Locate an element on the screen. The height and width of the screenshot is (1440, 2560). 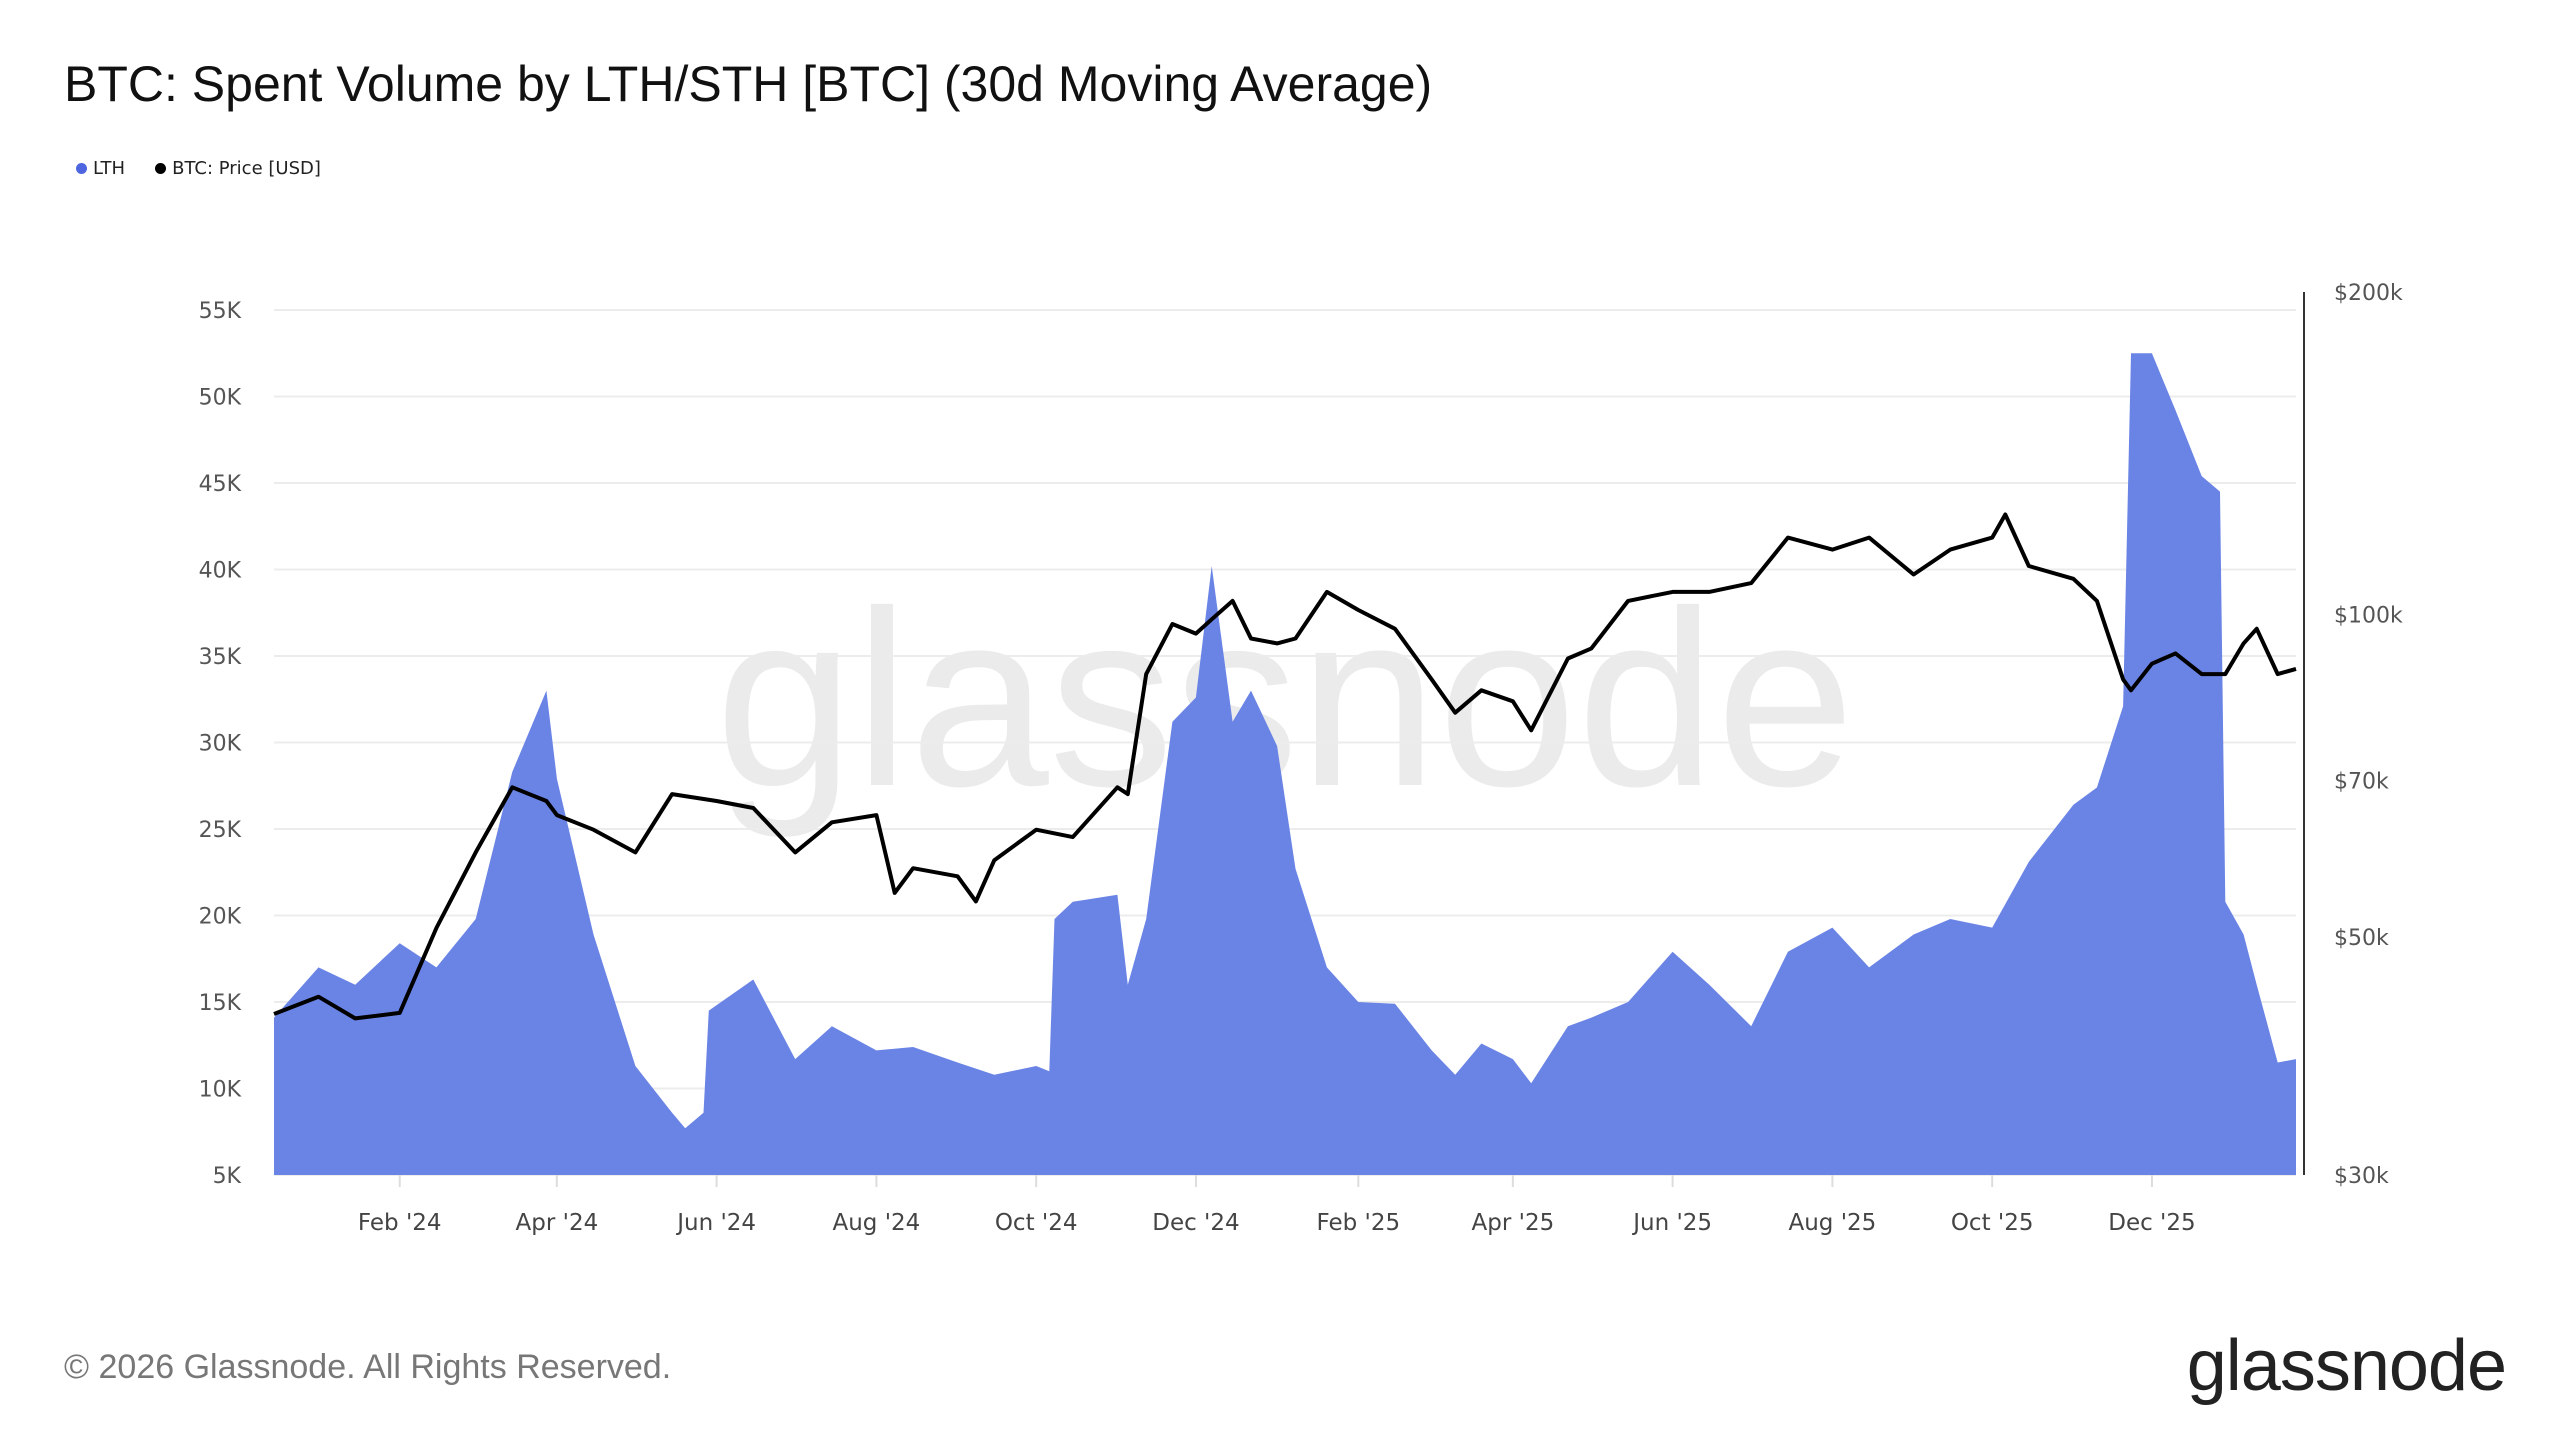
x-tick-label: Oct '25 is located at coordinates (1992, 1223).